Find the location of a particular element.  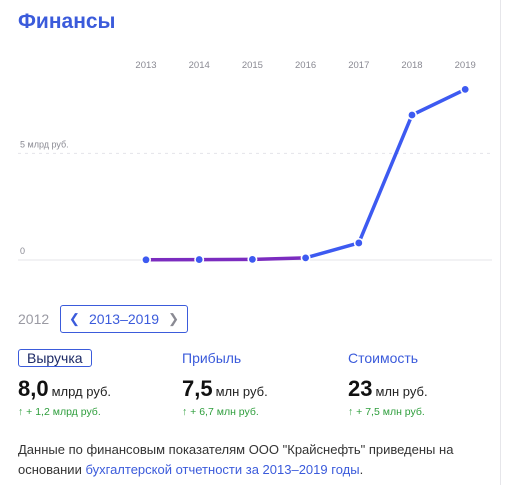

x-tick-label: 2016 is located at coordinates (305, 65).